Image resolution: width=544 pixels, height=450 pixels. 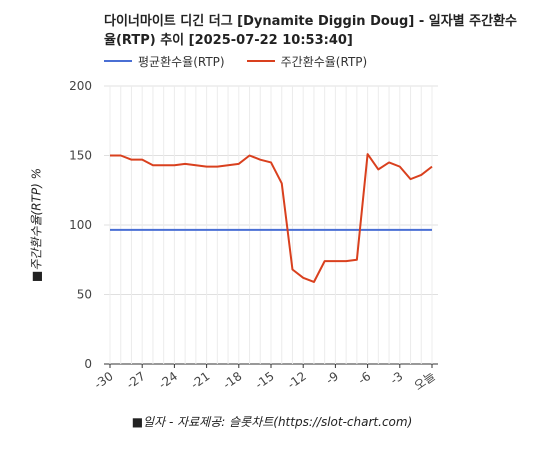 I want to click on legend-item-average: 평균환수율(RTP), so click(x=164, y=61).